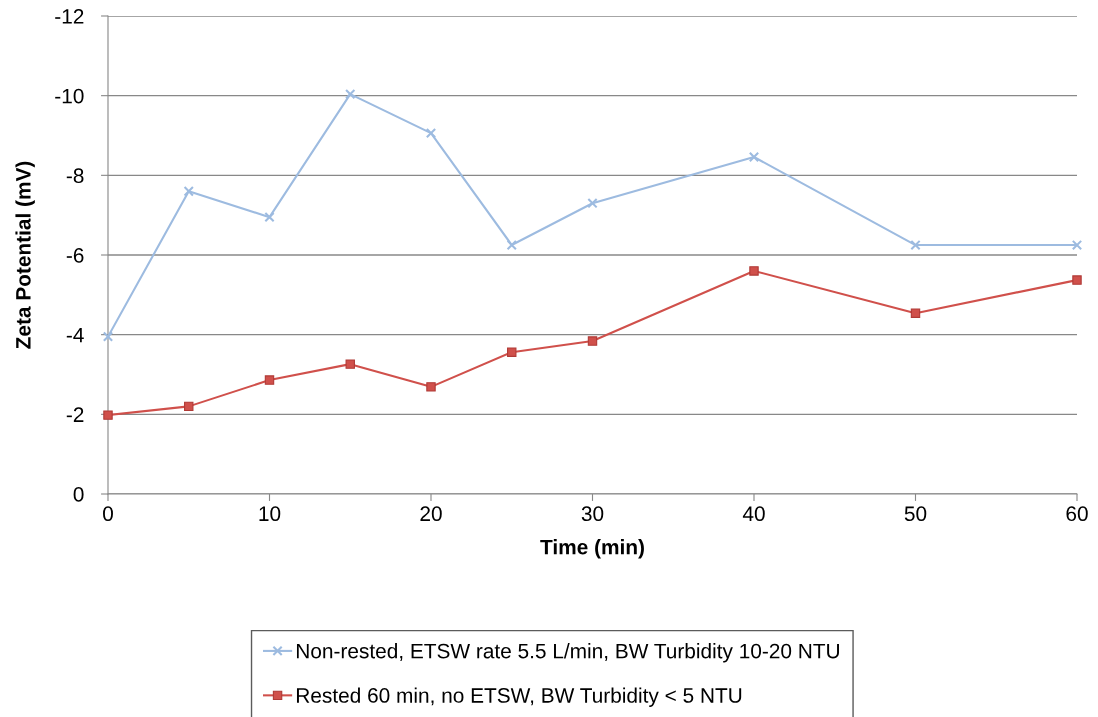  Describe the element at coordinates (75, 176) in the screenshot. I see `y-tick-label: -8` at that location.